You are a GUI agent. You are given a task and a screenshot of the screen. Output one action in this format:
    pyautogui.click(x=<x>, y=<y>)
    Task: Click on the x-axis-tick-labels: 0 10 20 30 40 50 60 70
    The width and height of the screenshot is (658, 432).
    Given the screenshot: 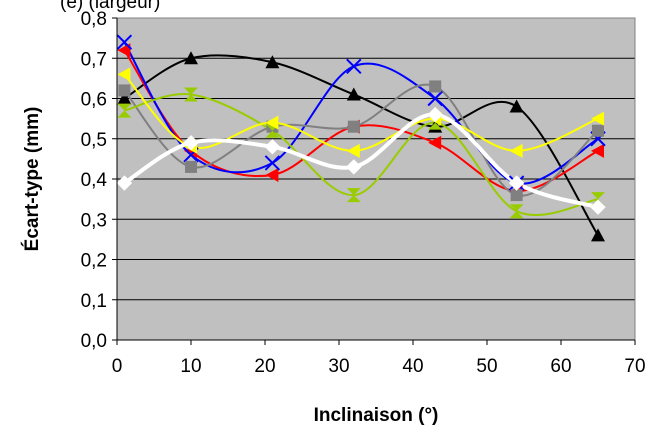 What is the action you would take?
    pyautogui.click(x=379, y=366)
    